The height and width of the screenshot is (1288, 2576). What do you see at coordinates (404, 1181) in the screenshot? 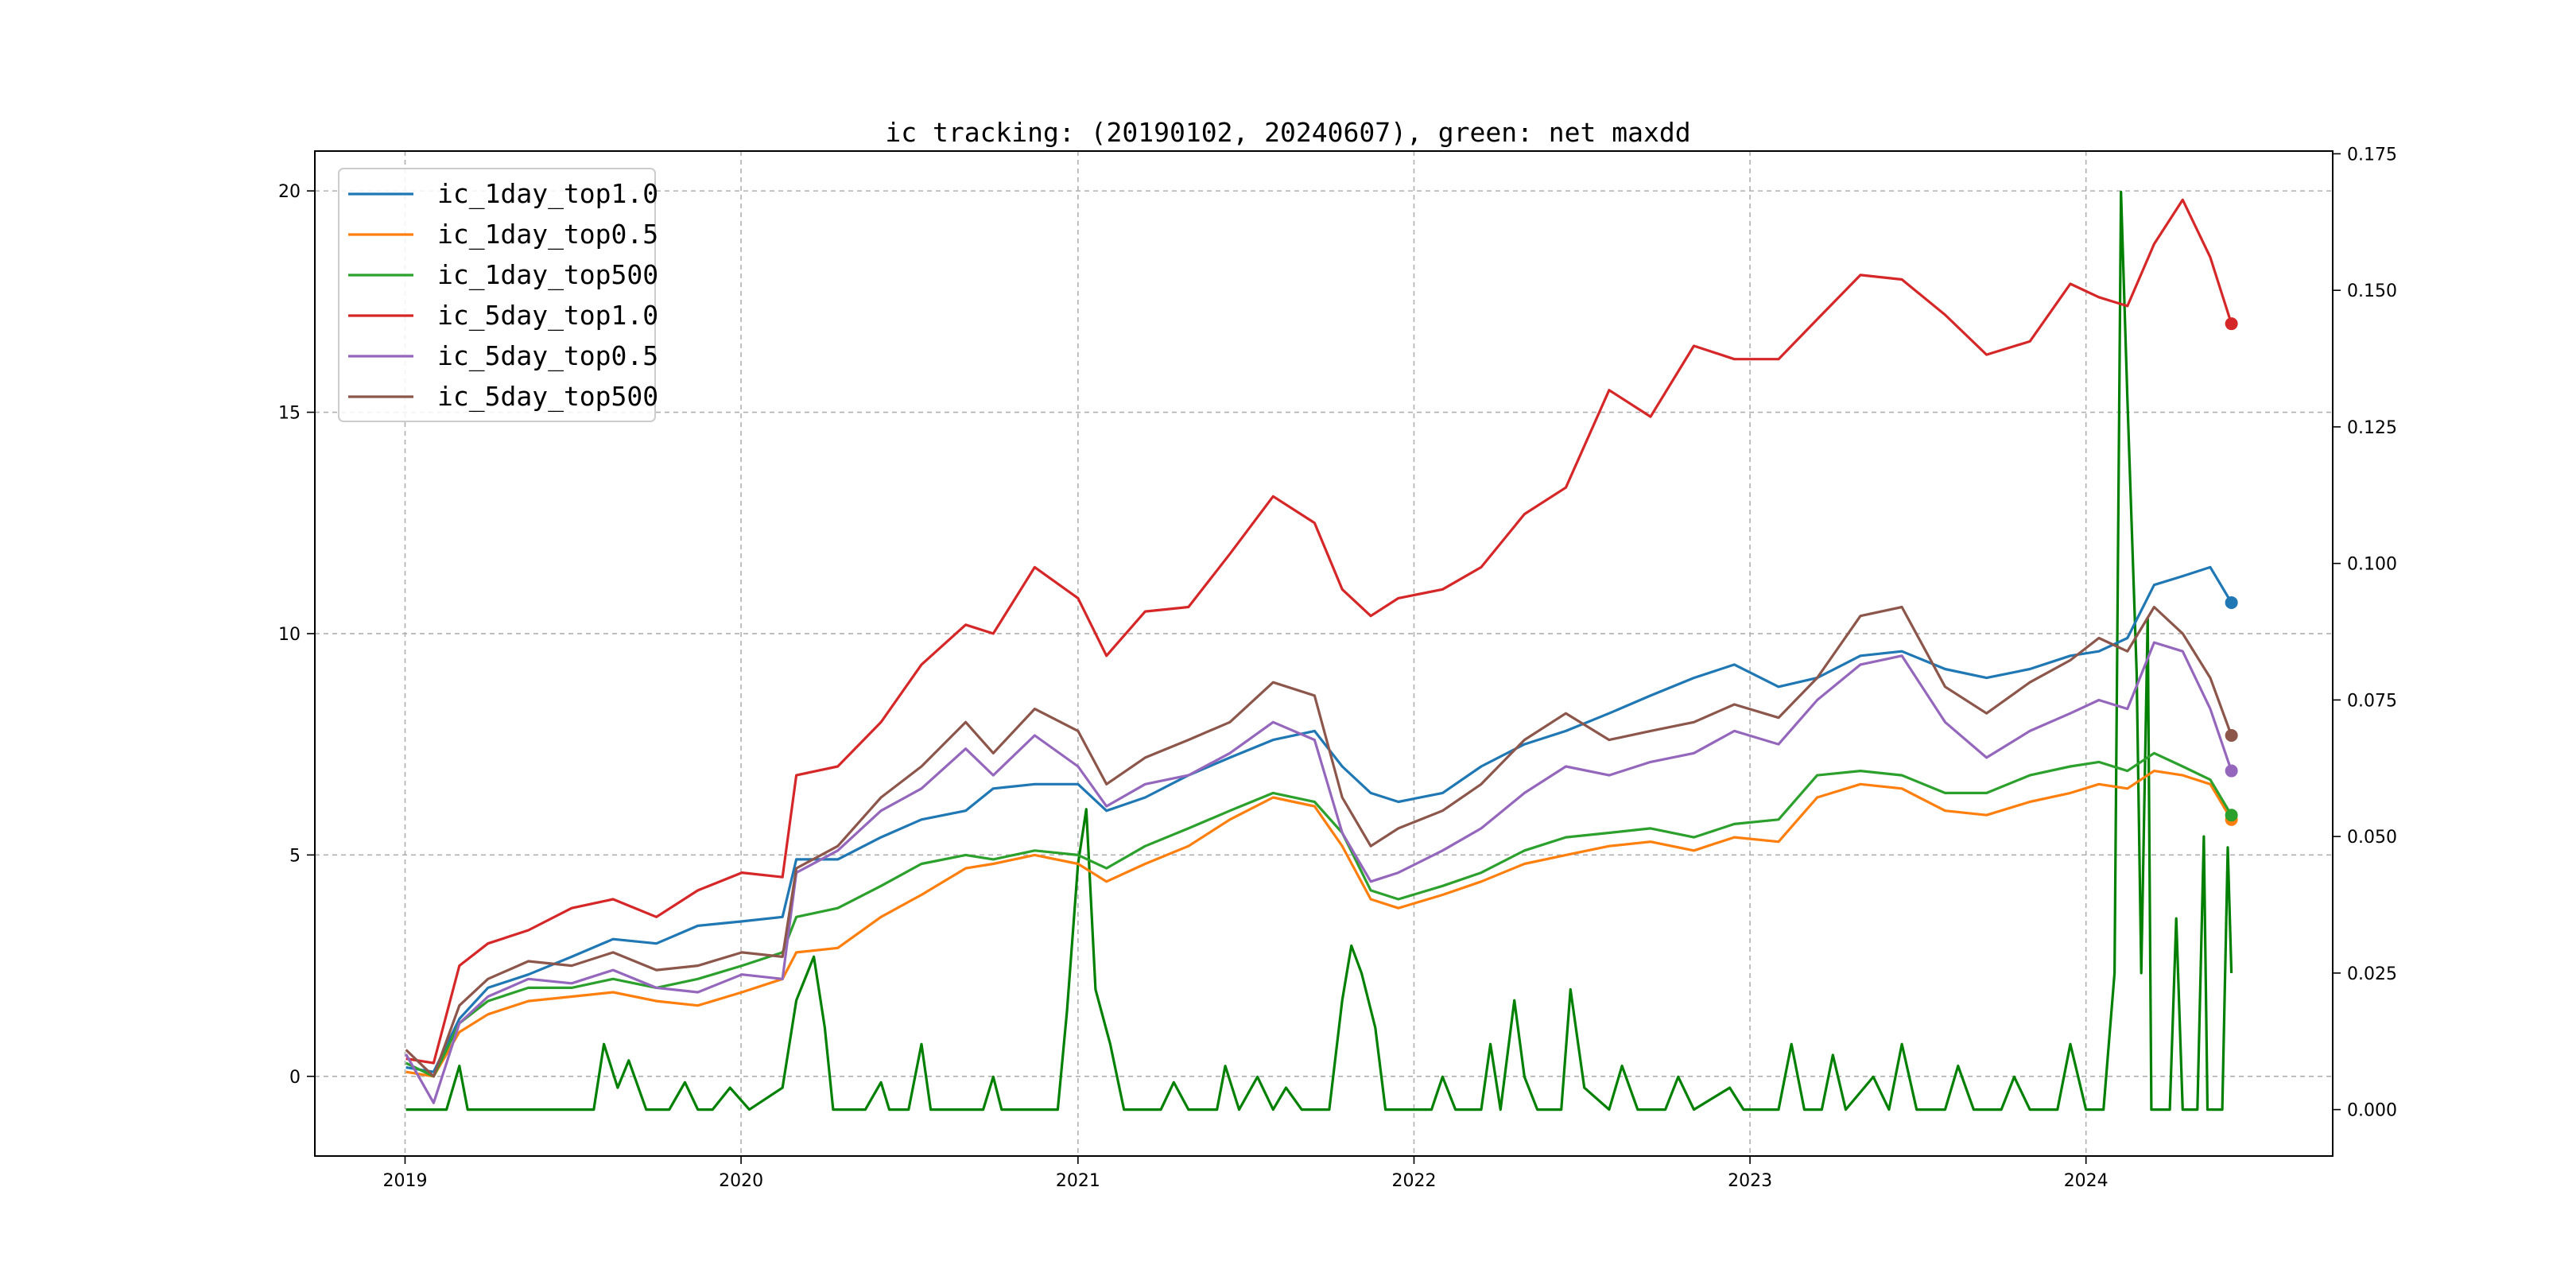
I see `x-tick-label: 2019` at bounding box center [404, 1181].